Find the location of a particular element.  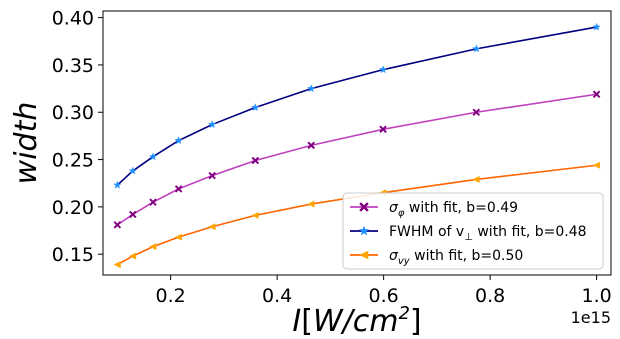

x-axis-label: I[W/cm2] is located at coordinates (356, 321).